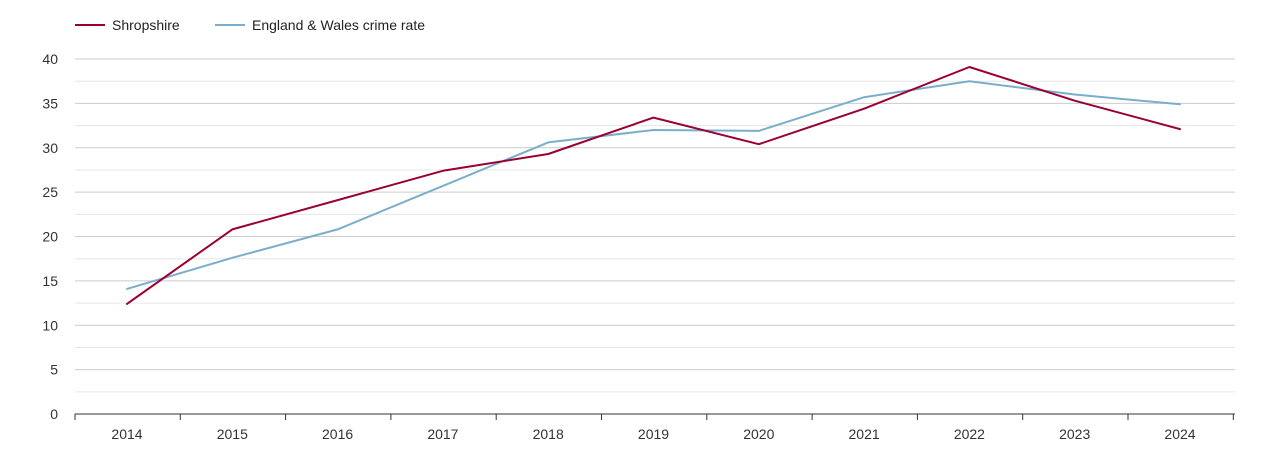  What do you see at coordinates (146, 25) in the screenshot?
I see `legend-label: Shropshire` at bounding box center [146, 25].